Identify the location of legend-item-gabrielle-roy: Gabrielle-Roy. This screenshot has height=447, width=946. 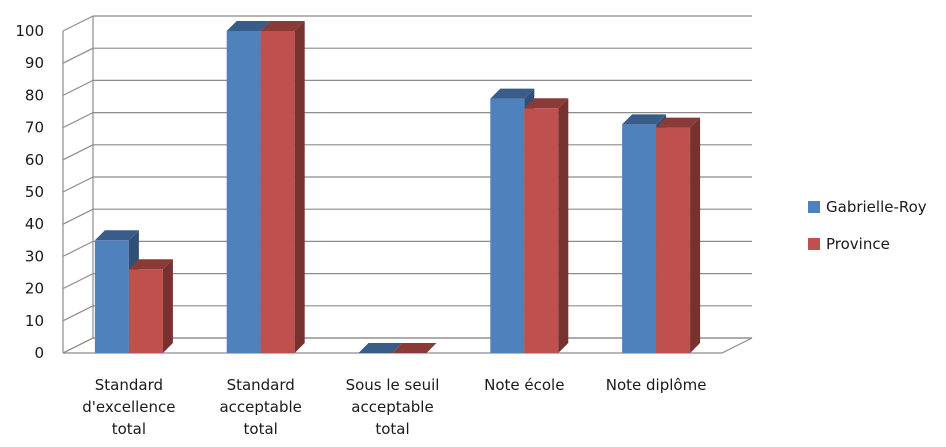
(867, 207).